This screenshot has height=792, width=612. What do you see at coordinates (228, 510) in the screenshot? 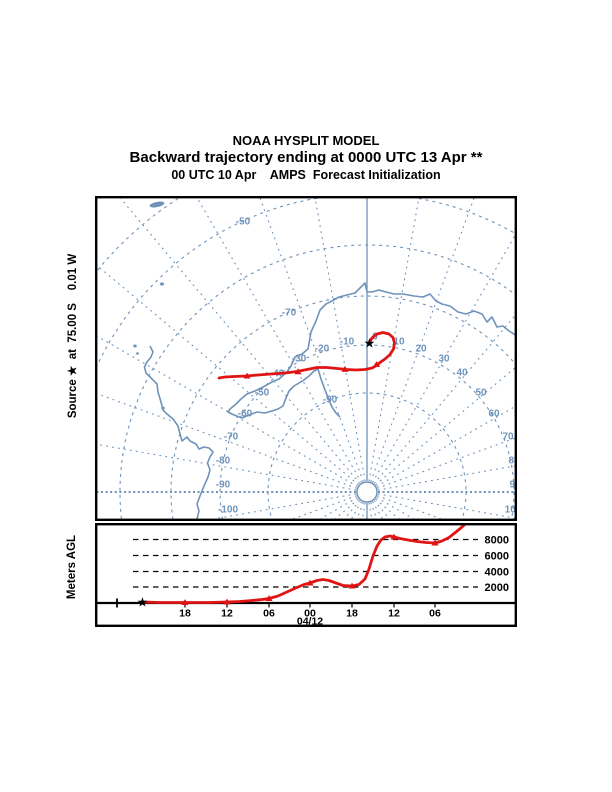
I see `longitude-grid-label: -100` at bounding box center [228, 510].